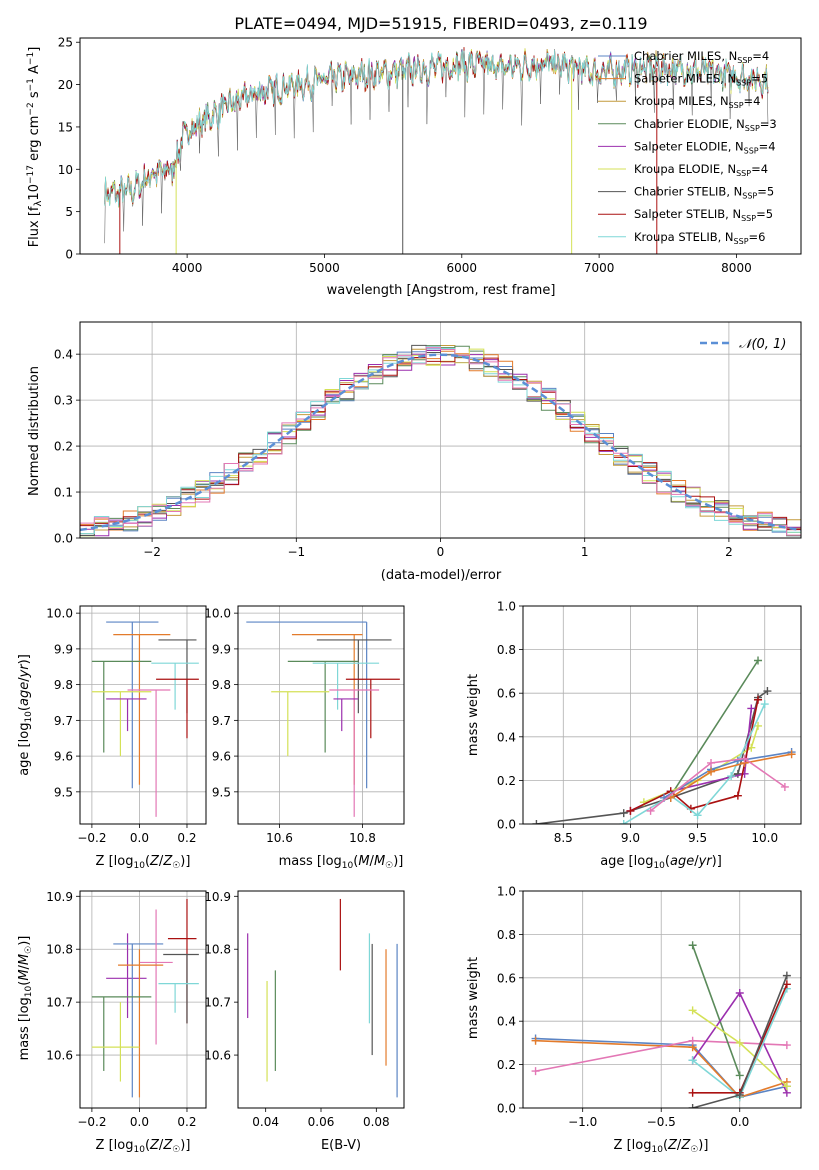  I want to click on legend-label: Kroupa MILES, NSSP=4, so click(697, 102).